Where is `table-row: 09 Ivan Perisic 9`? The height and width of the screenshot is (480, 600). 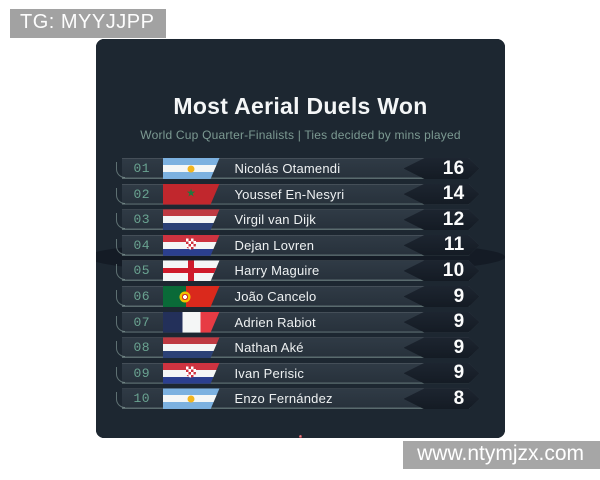 table-row: 09 Ivan Perisic 9 is located at coordinates (297, 373).